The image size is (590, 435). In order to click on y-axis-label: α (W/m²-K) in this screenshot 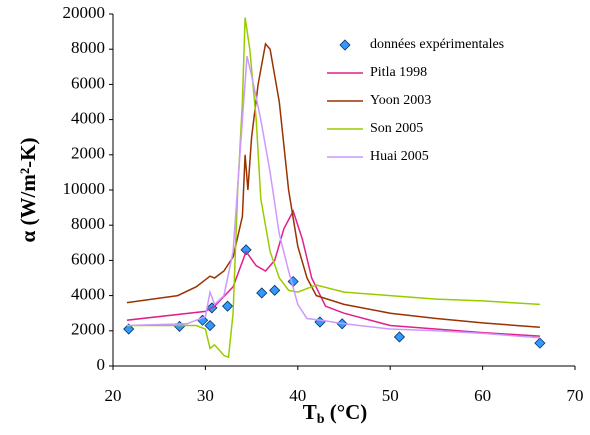, I will do `click(28, 190)`.